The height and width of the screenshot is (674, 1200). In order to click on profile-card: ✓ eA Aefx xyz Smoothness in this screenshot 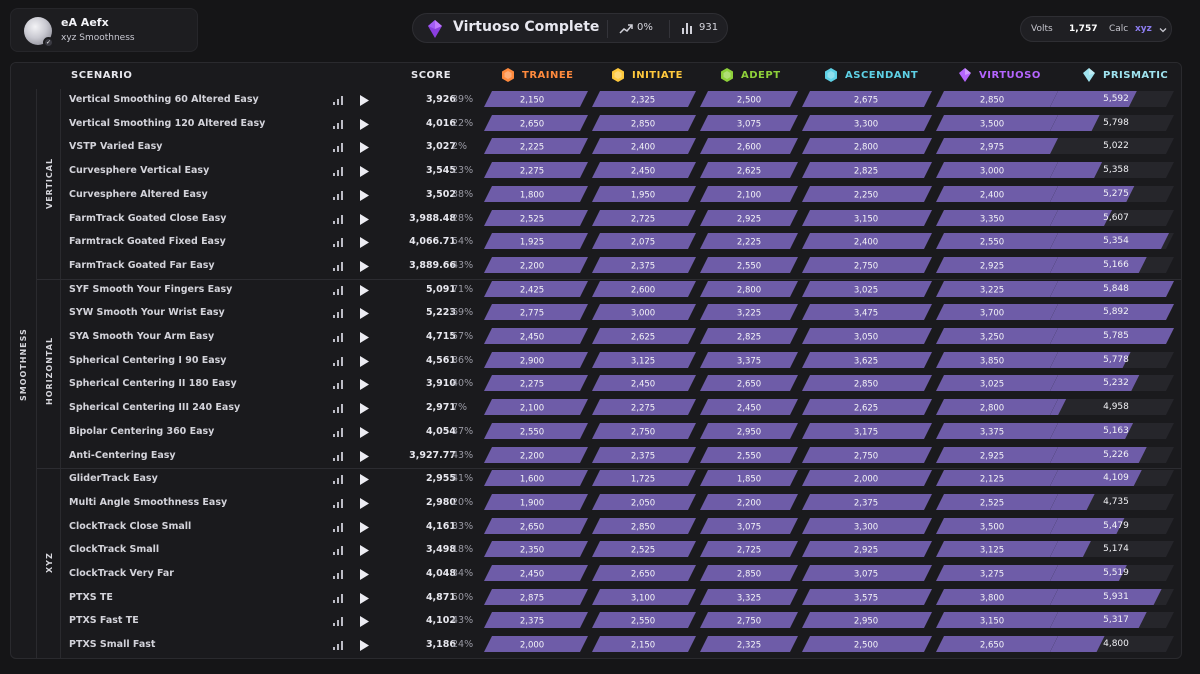, I will do `click(104, 30)`.